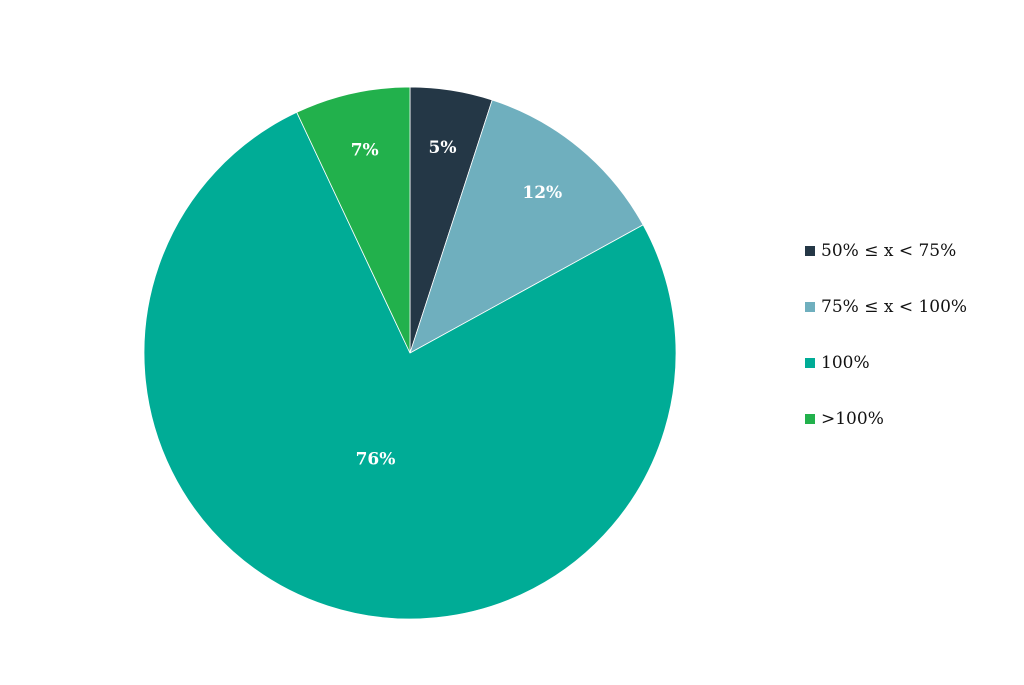 This screenshot has height=685, width=1024. I want to click on legend-item-0: 50% ≤ x < 75%, so click(910, 251).